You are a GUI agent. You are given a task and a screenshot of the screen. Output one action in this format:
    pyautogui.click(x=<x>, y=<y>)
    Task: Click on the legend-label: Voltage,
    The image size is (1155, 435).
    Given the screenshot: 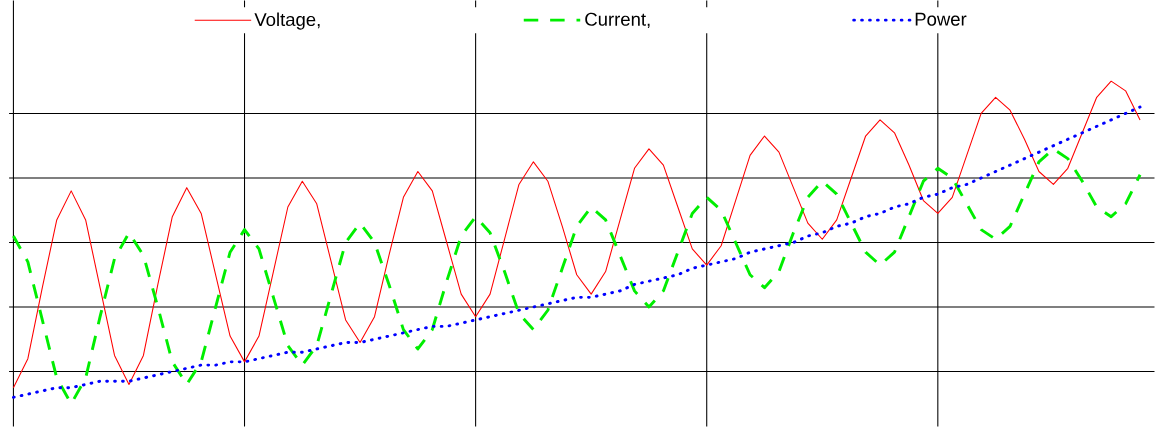 What is the action you would take?
    pyautogui.click(x=287, y=21)
    